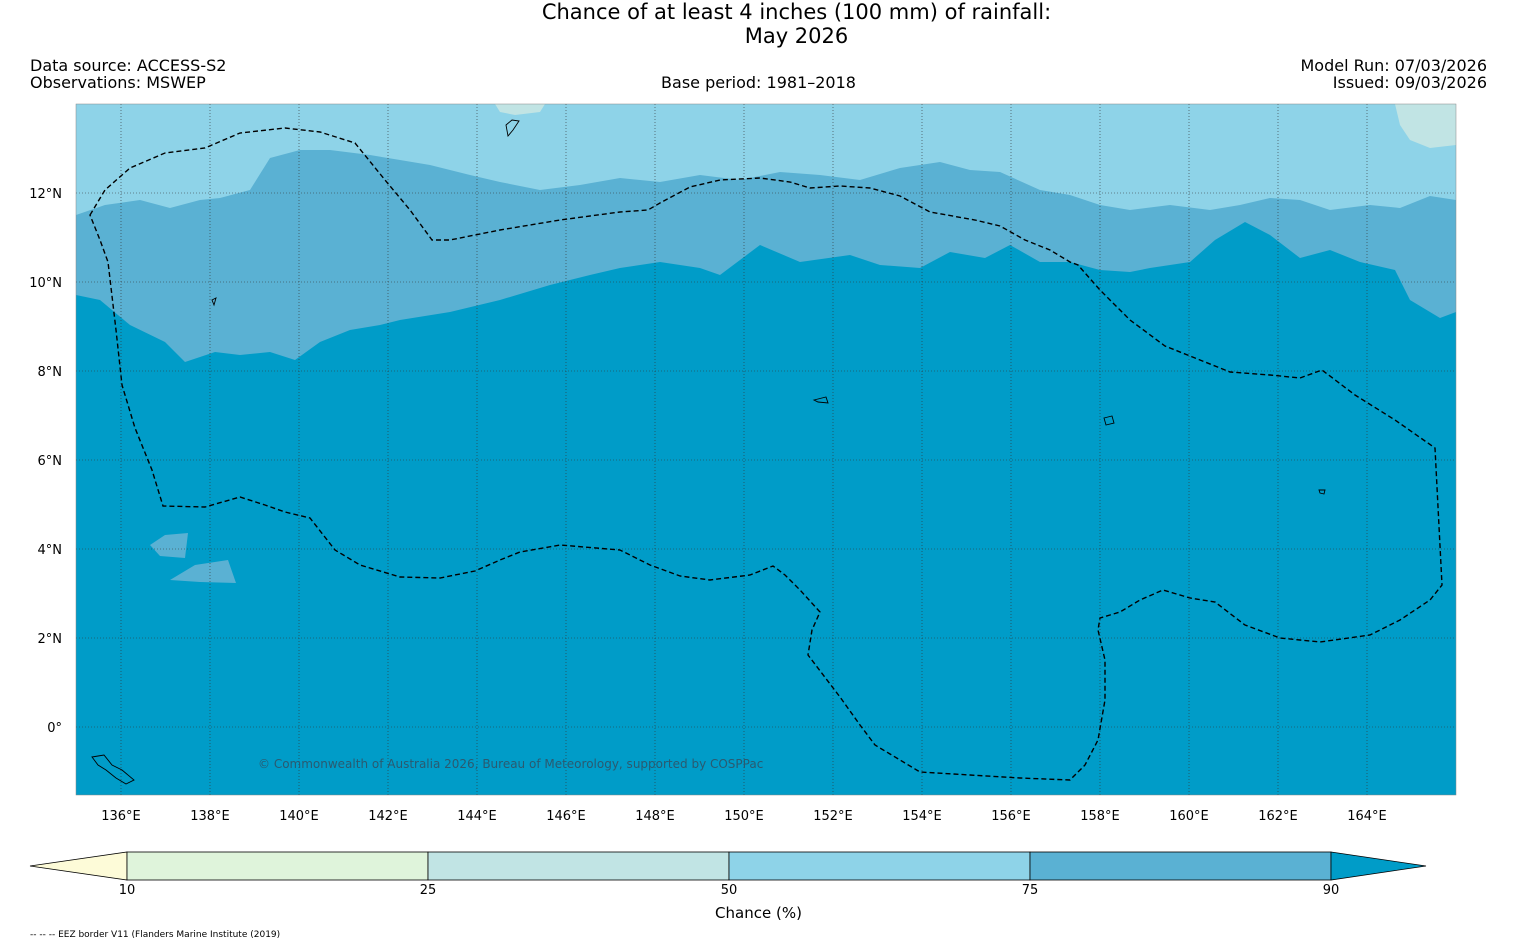 This screenshot has width=1517, height=947. Describe the element at coordinates (820, 400) in the screenshot. I see `chuuk-island` at that location.